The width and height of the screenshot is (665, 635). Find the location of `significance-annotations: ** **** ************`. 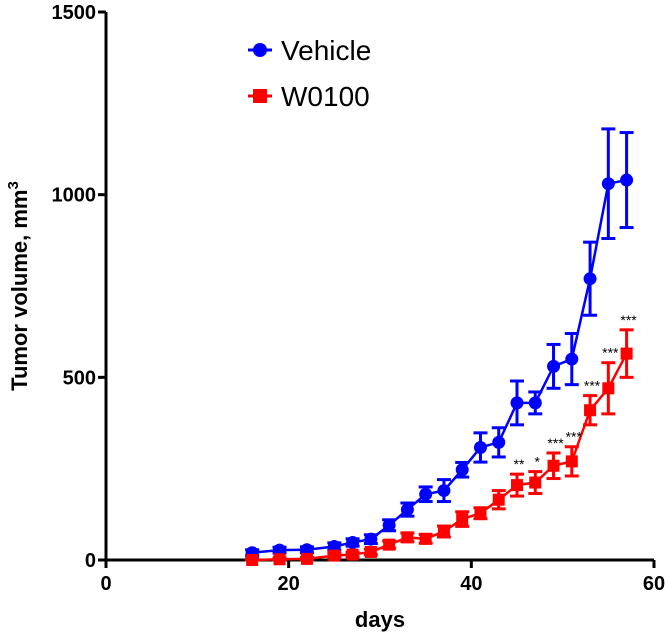

significance-annotations: ** **** ************ is located at coordinates (576, 392).